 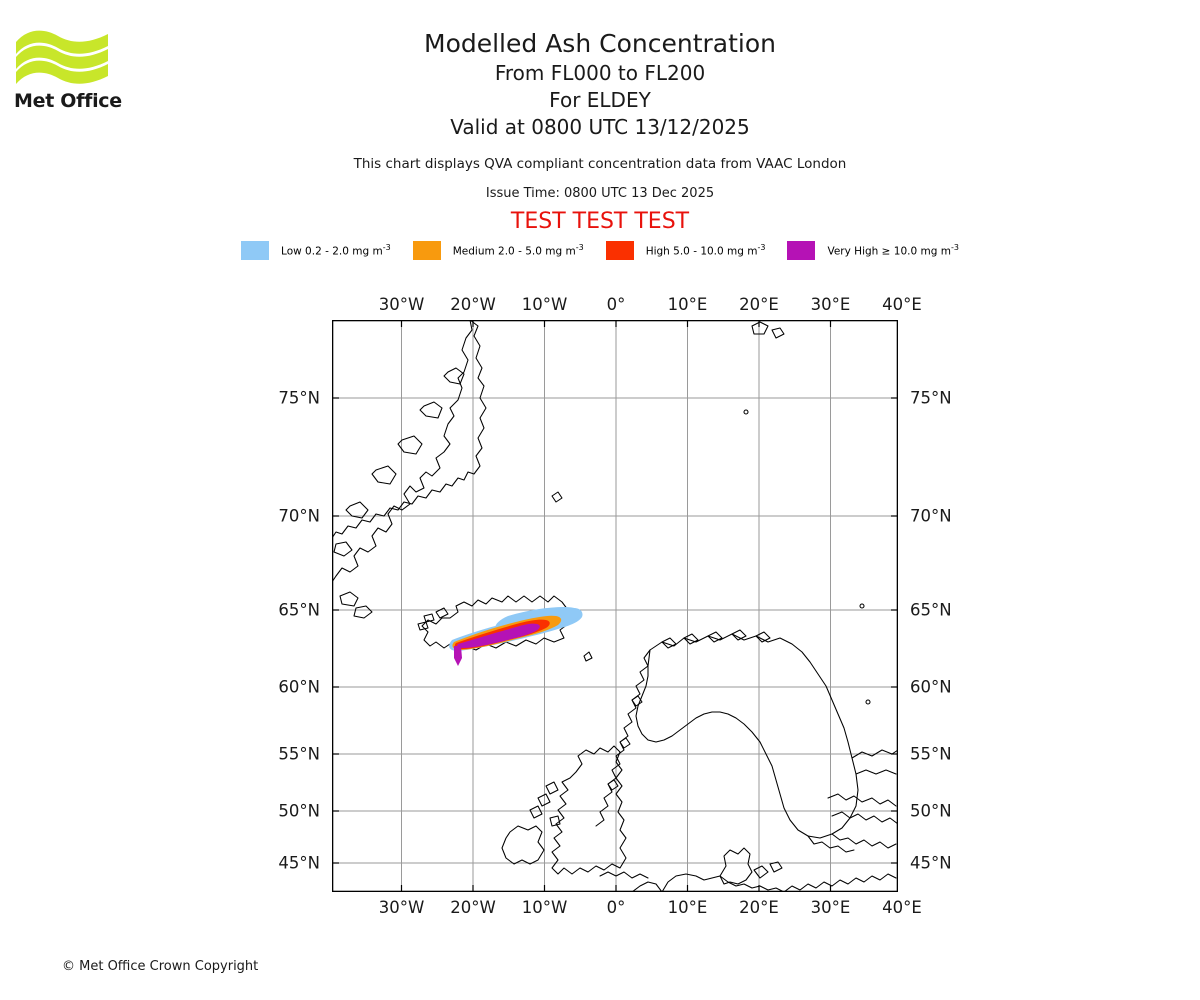 What do you see at coordinates (473, 907) in the screenshot?
I see `lon-label-bottom: 20°W` at bounding box center [473, 907].